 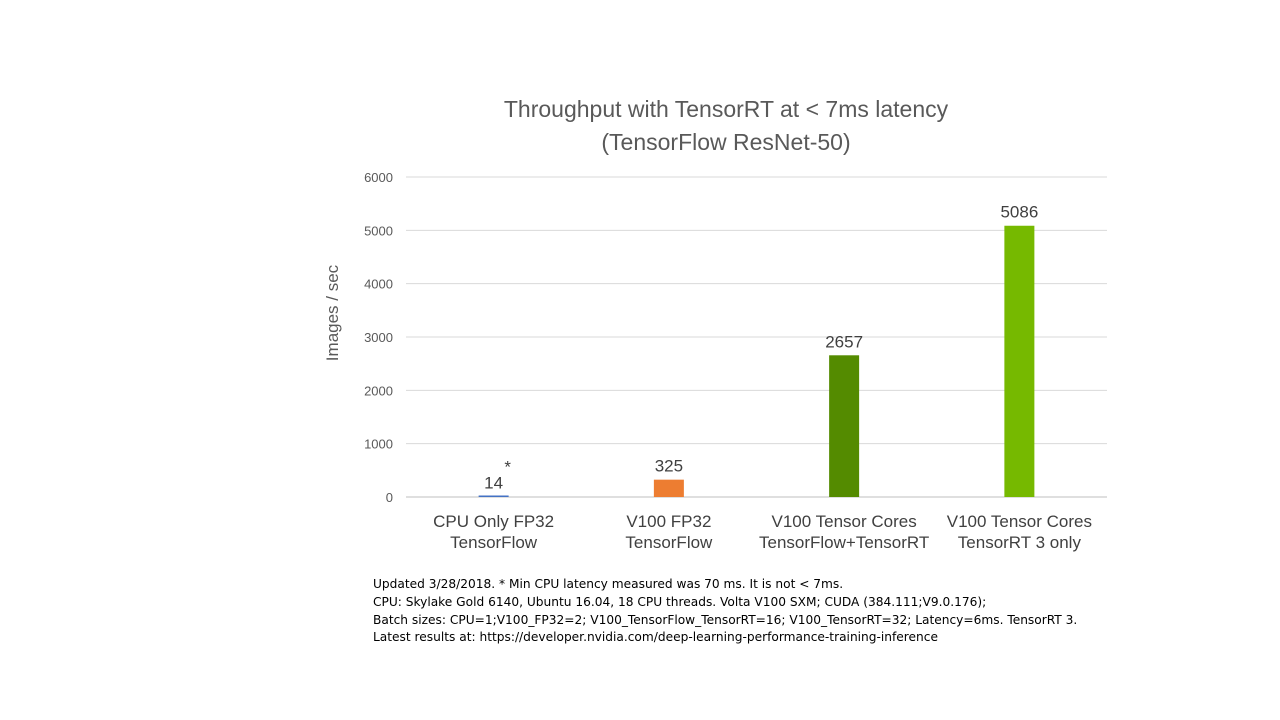 I want to click on y-tick-label: 1000, so click(x=378, y=444).